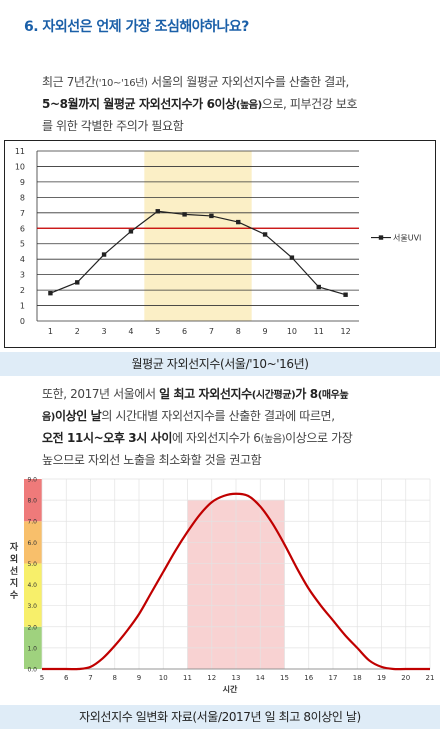 The height and width of the screenshot is (755, 440). Describe the element at coordinates (22, 244) in the screenshot. I see `y-tick-label: 5` at that location.